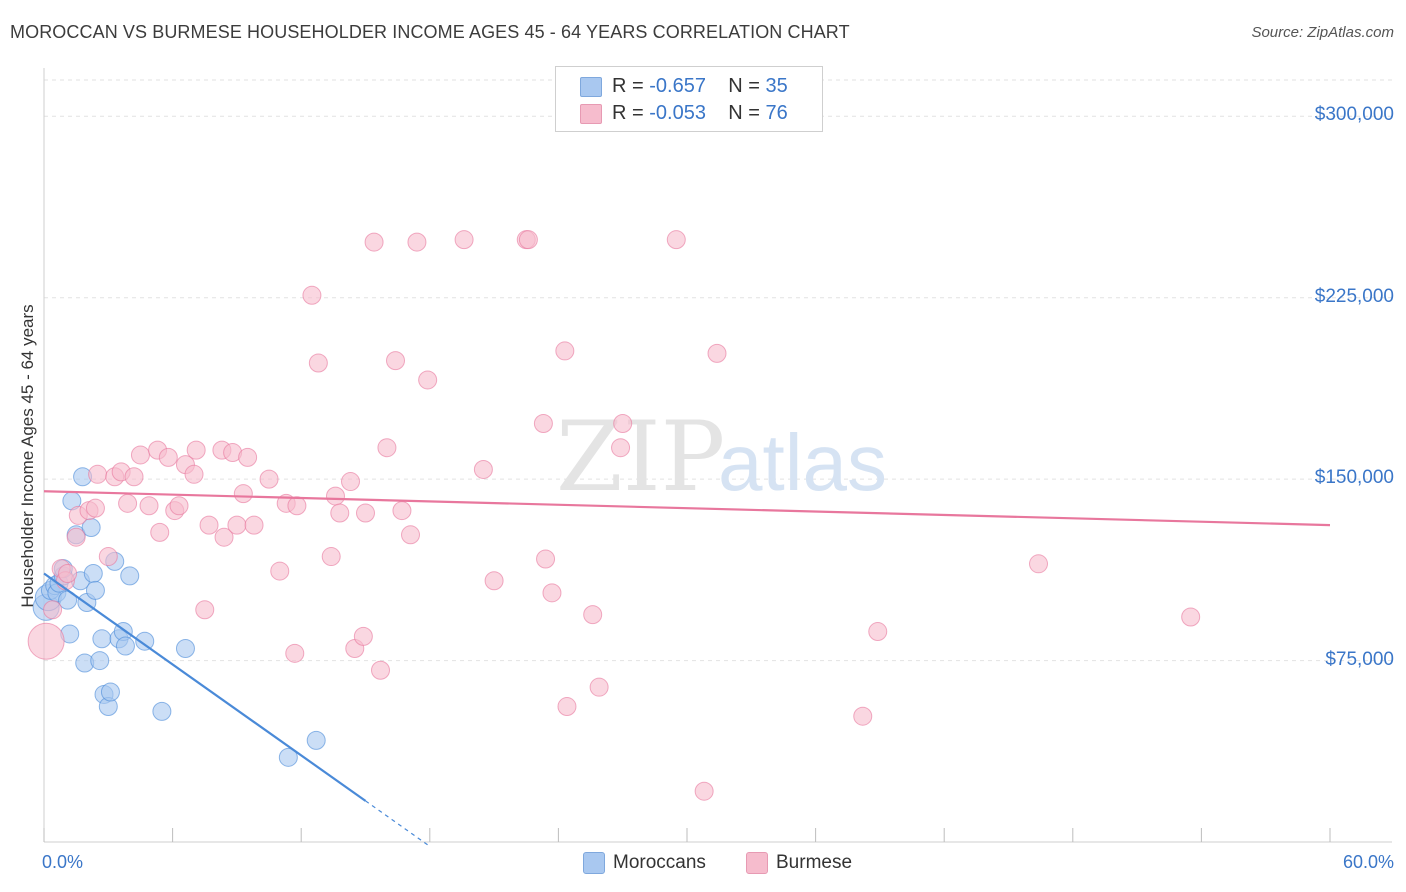 Image resolution: width=1406 pixels, height=892 pixels. Describe the element at coordinates (1368, 862) in the screenshot. I see `x-tick-label-max: 60.0%` at that location.